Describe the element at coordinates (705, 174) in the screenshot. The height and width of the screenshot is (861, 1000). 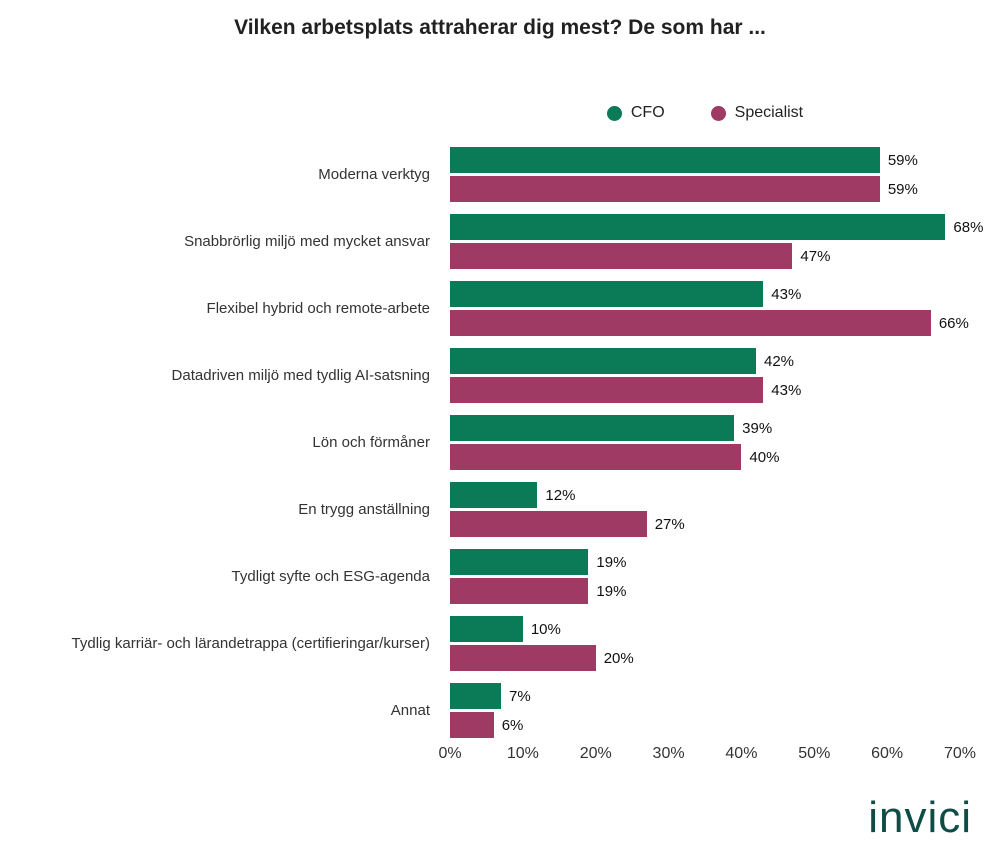
I see `bar-pair: 59% 59%` at that location.